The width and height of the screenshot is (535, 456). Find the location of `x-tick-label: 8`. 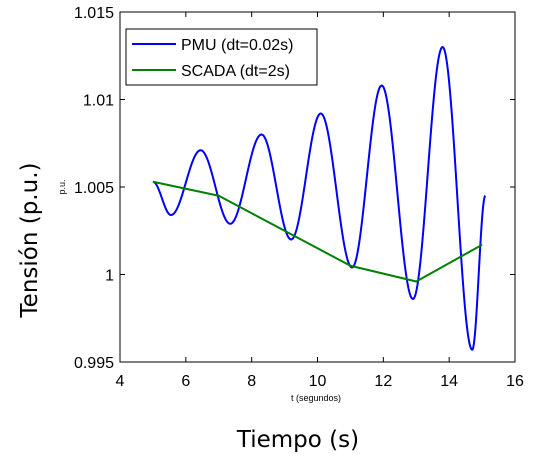

x-tick-label: 8 is located at coordinates (251, 381).